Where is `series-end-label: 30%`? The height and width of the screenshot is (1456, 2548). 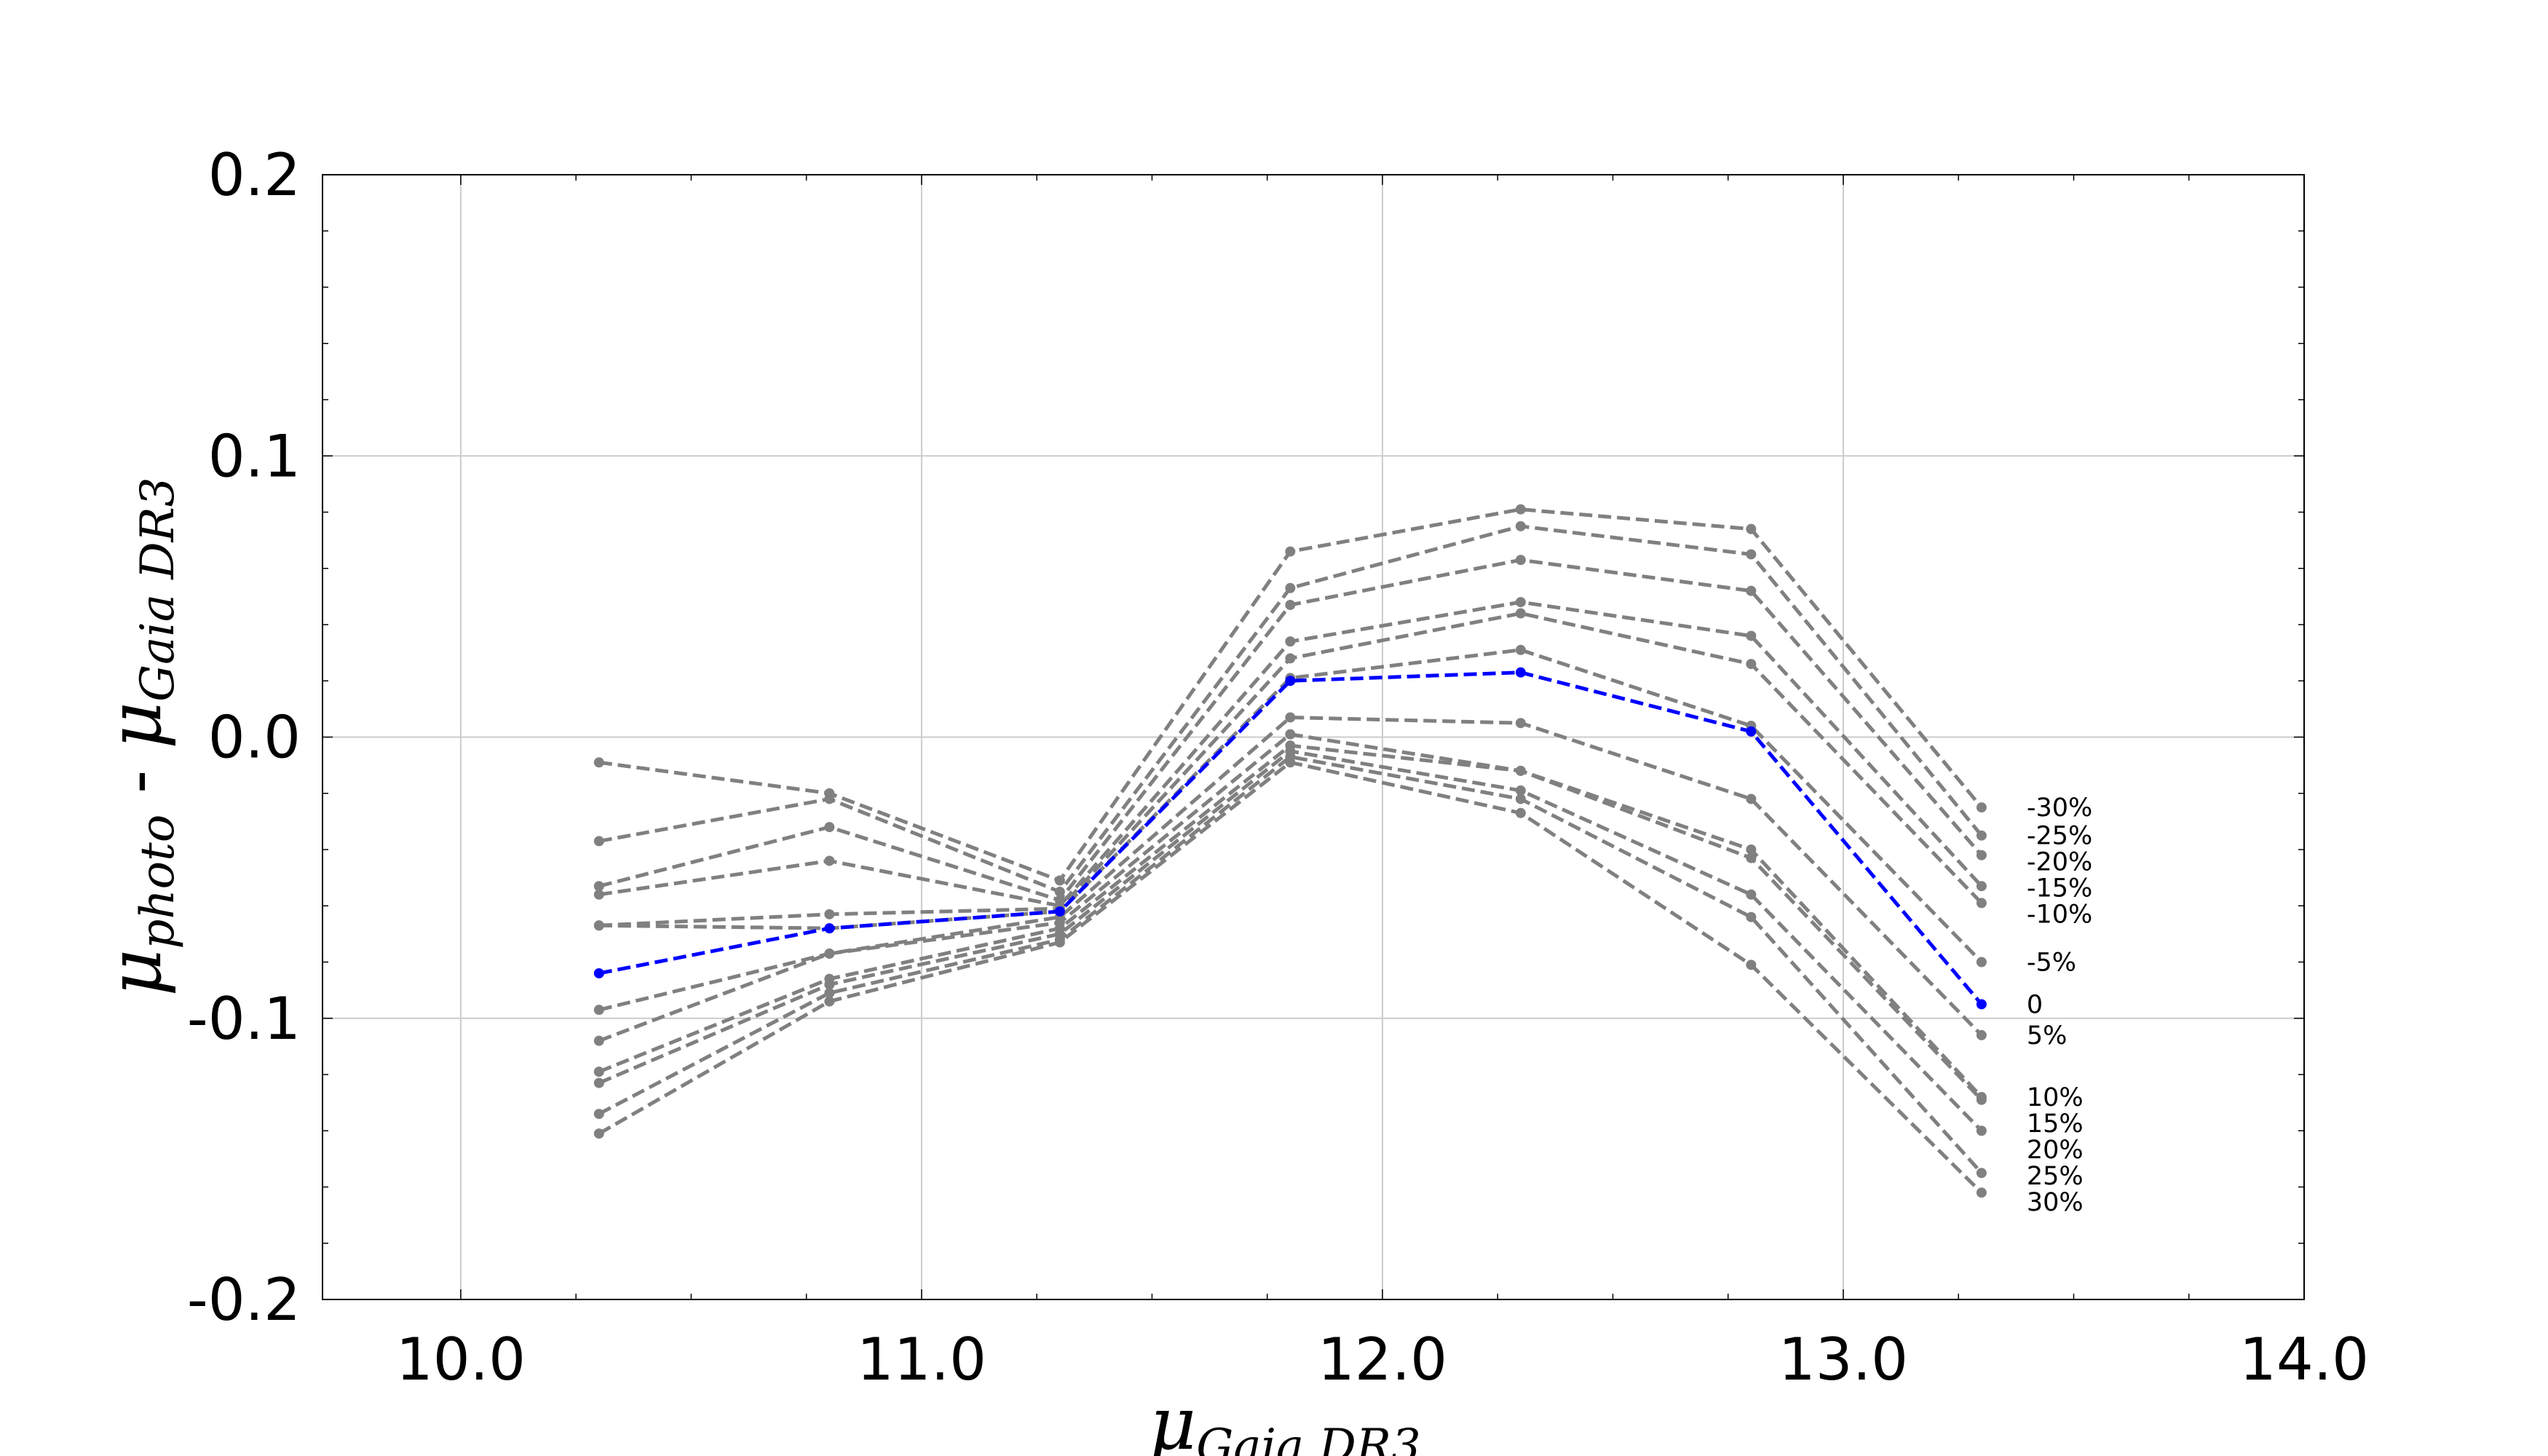
series-end-label: 30% is located at coordinates (2055, 1202).